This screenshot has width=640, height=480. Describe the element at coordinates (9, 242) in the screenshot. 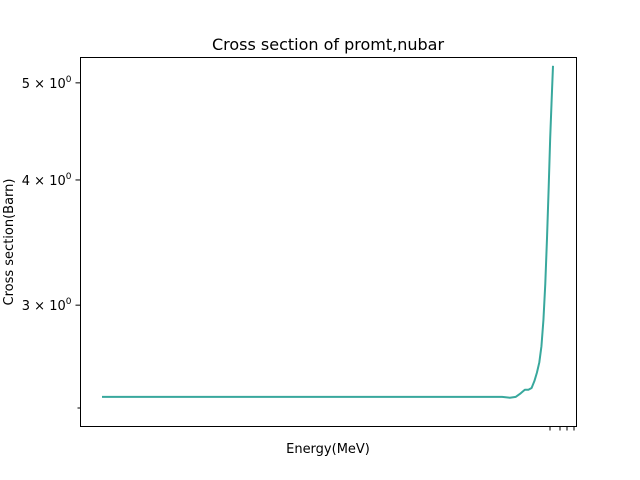

I see `y-axis-label: Cross section(Barn)` at that location.